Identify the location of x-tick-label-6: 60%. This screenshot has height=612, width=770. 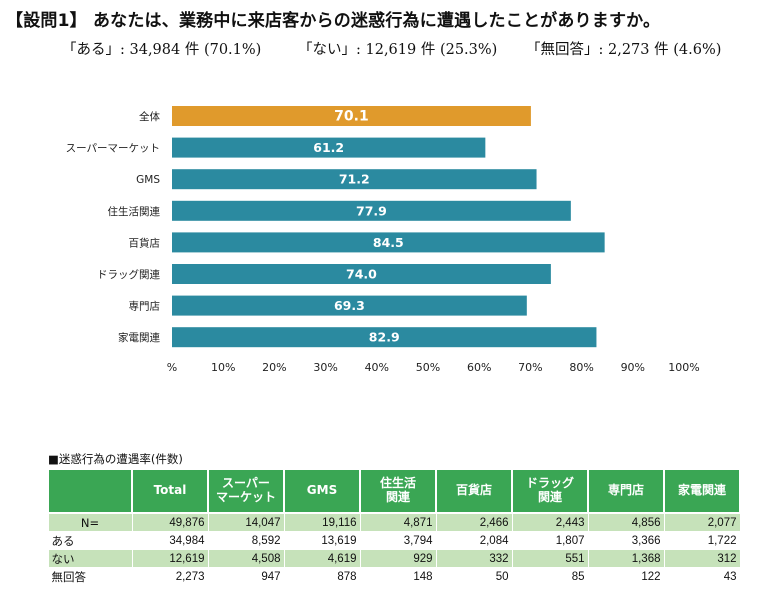
(479, 367).